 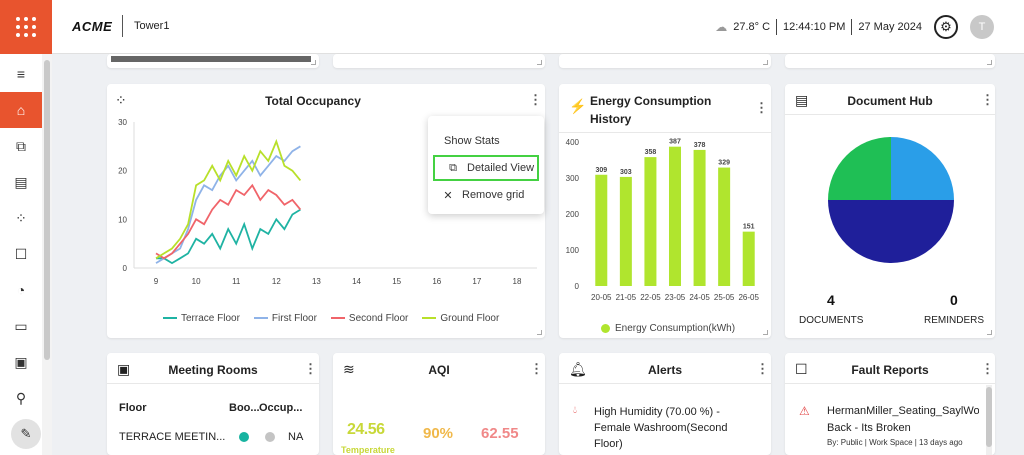 I want to click on sidebar: ≡ ⌂ ⧉ ▤ ⁘ ☐ ◔ ▭ ▣ ⚲ ✎, so click(x=26, y=254).